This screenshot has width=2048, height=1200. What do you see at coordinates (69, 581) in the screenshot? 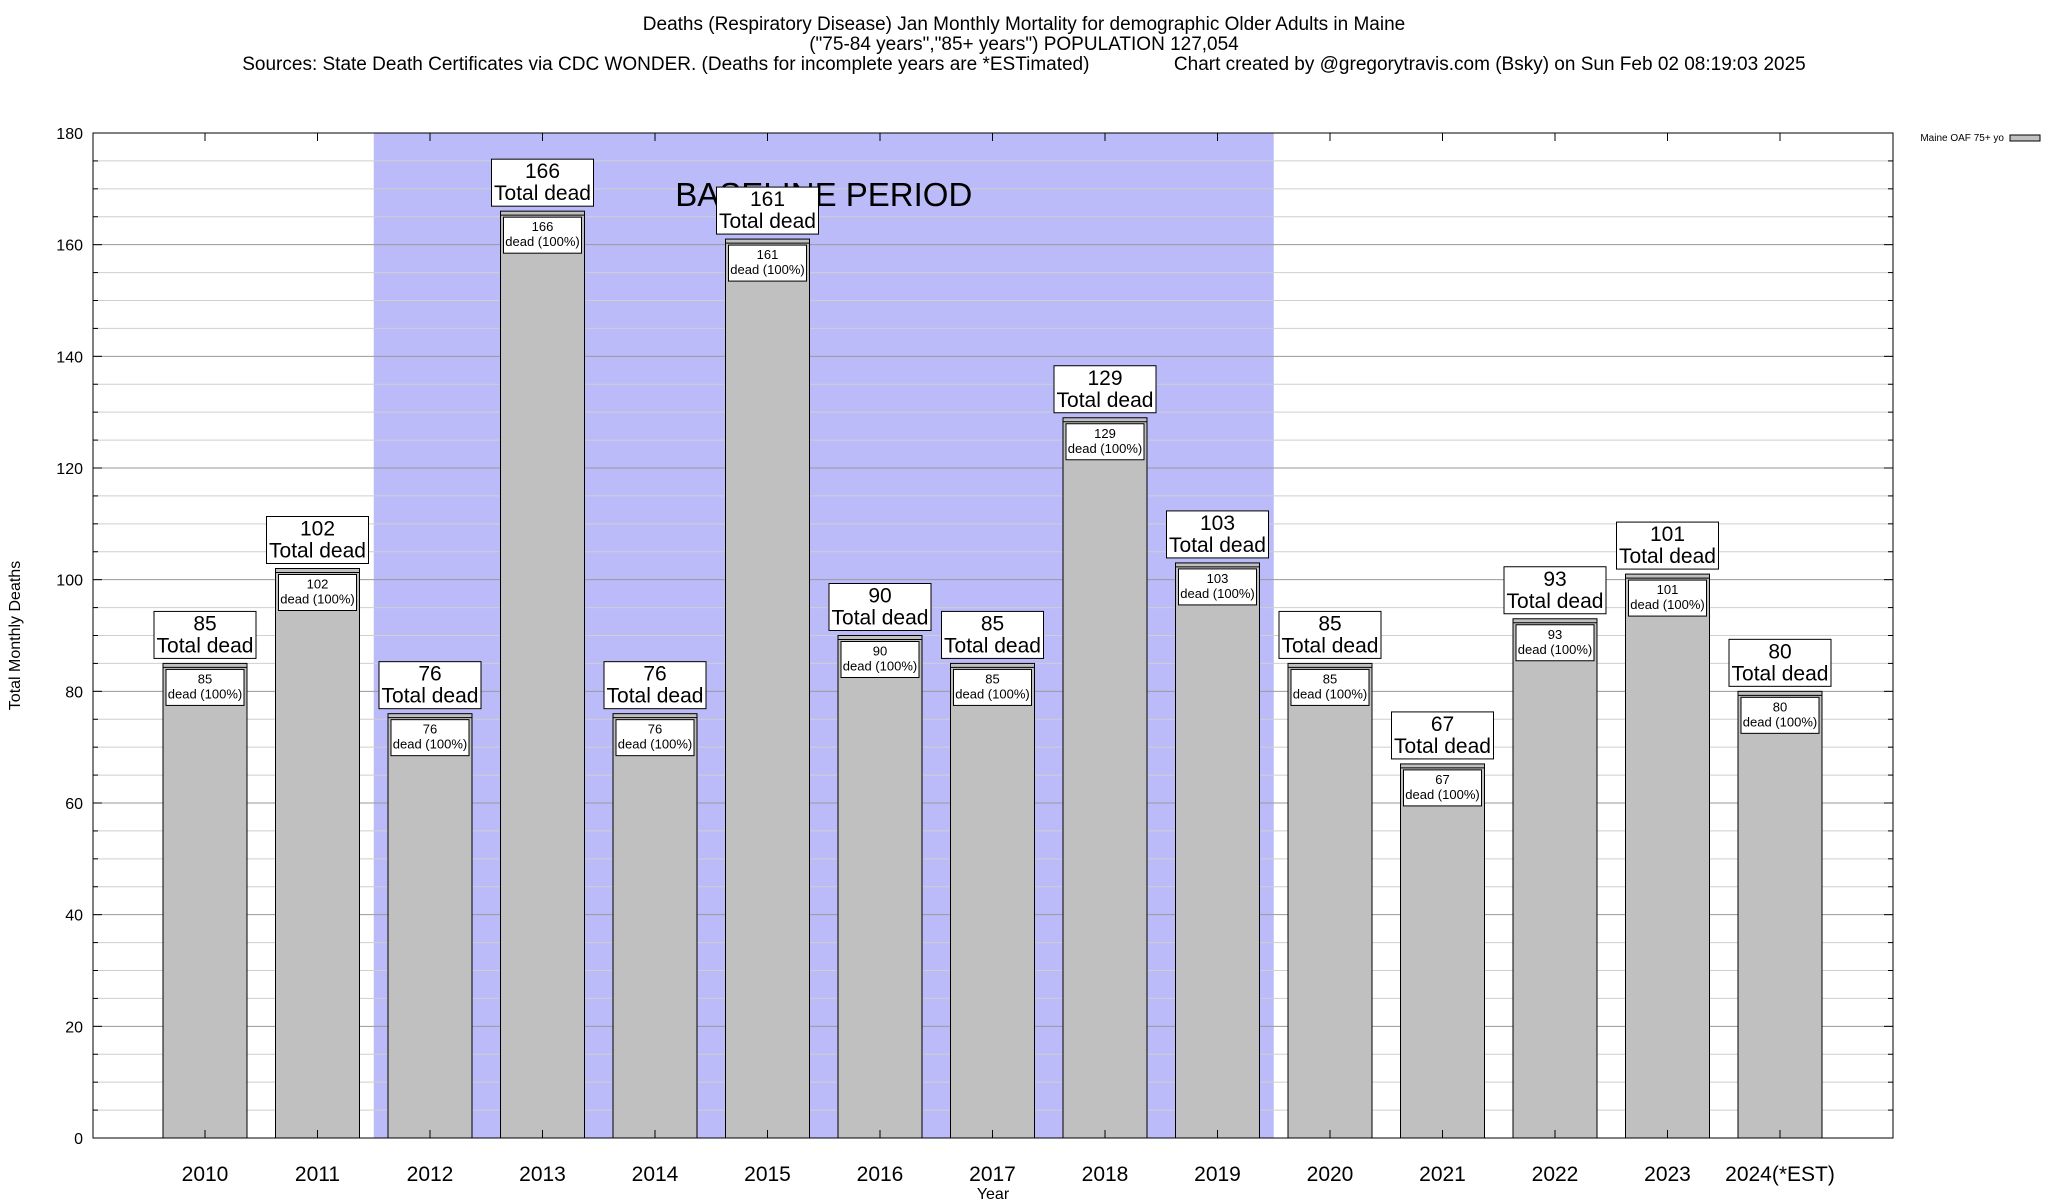
I see `y-tick-label: 100` at bounding box center [69, 581].